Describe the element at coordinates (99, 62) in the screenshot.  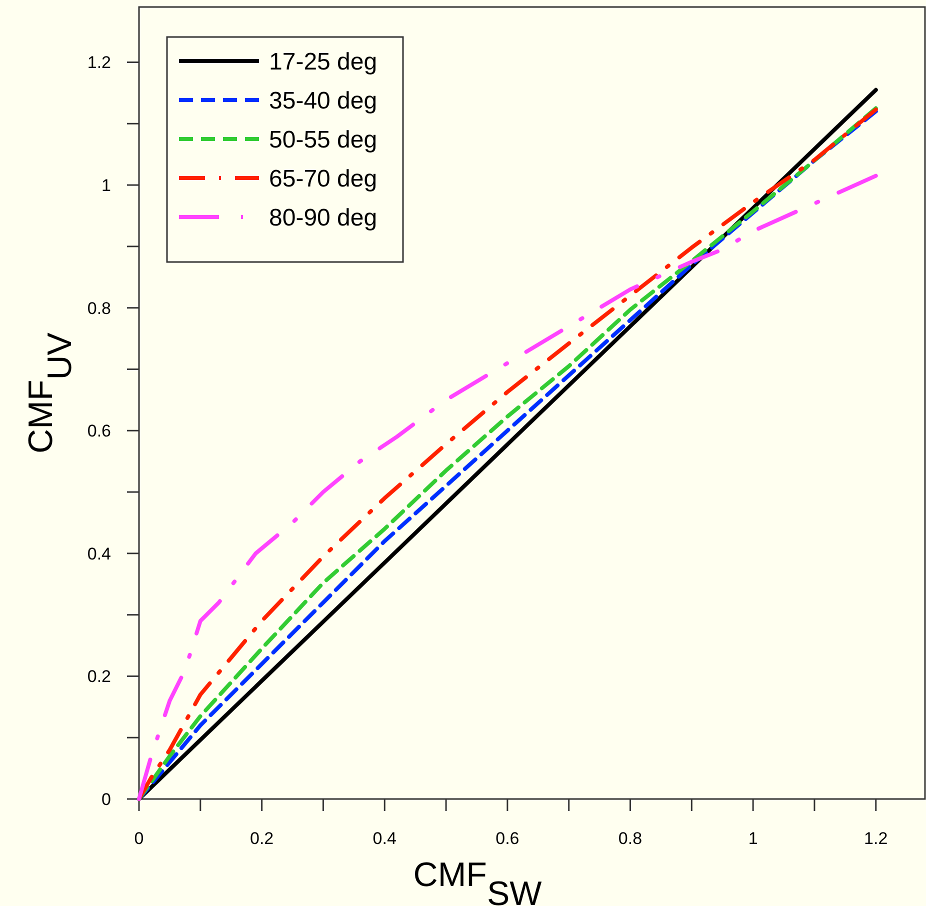
I see `y-tick-label: 1.2` at that location.